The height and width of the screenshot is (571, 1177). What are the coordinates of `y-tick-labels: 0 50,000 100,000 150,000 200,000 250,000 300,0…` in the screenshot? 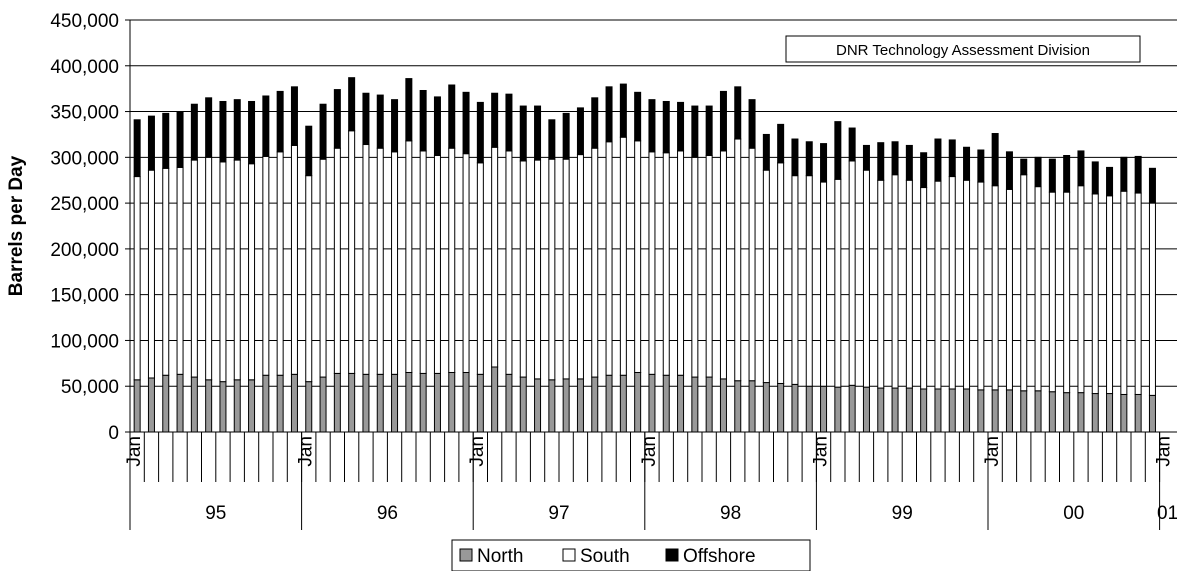 It's located at (84, 227).